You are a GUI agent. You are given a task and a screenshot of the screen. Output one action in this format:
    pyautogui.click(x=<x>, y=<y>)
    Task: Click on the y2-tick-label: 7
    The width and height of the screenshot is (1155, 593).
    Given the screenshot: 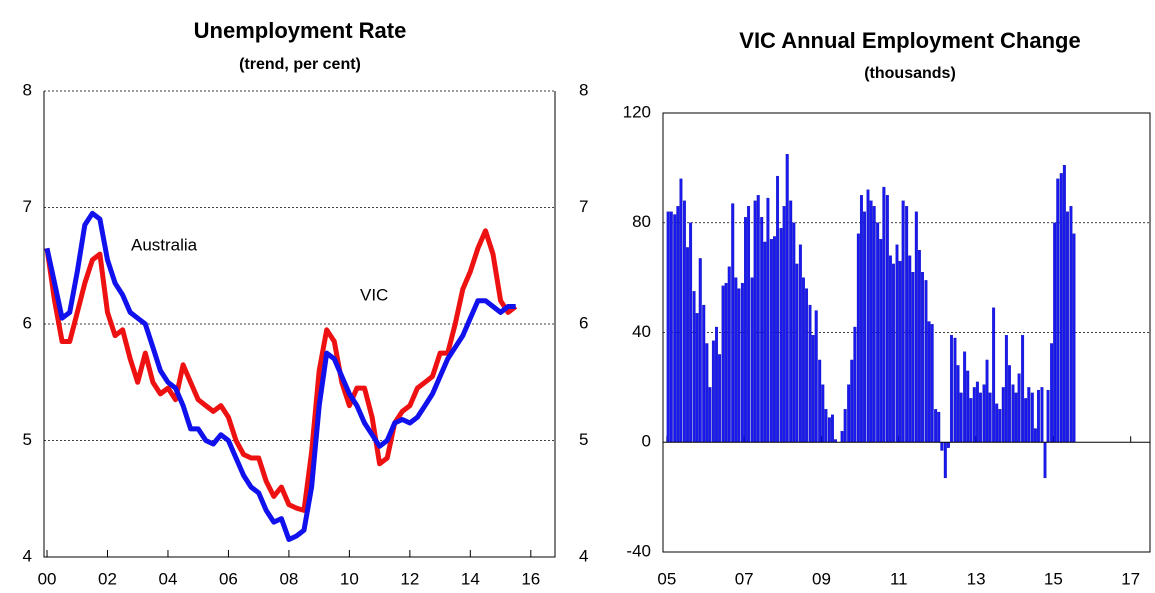 What is the action you would take?
    pyautogui.click(x=583, y=206)
    